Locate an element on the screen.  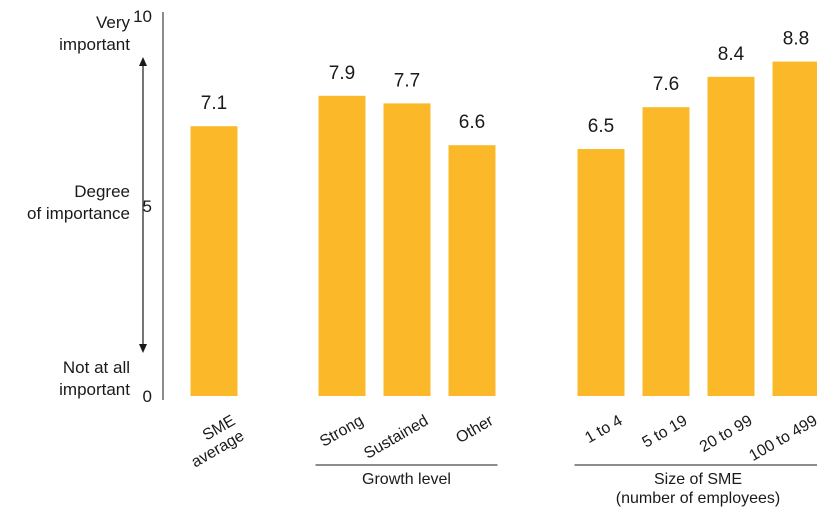
x-category-label-line: Sustained is located at coordinates (396, 437).